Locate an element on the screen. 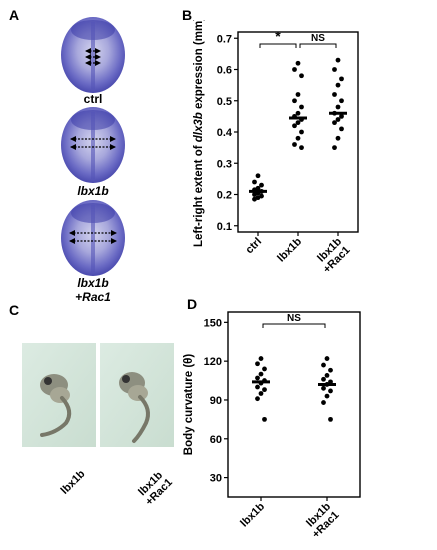 The height and width of the screenshot is (550, 437). embryo-label-lbx1b-rac1-line2: +Rac1 is located at coordinates (93, 297).